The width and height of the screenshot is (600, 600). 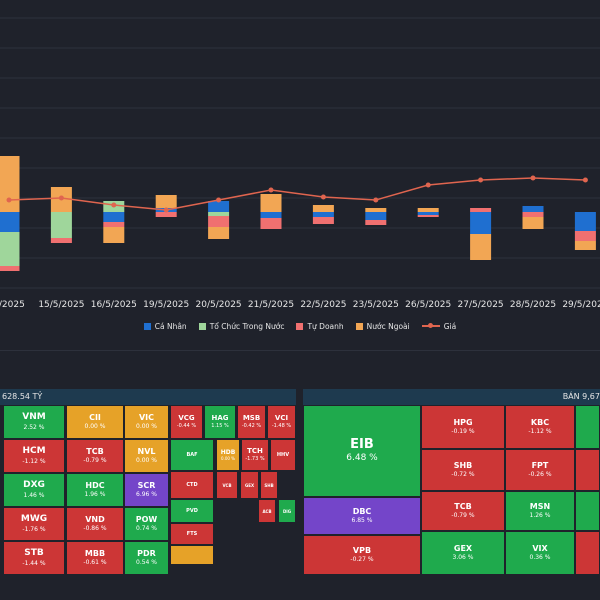 I want to click on heatmap-tile: TCH -1.73 %, so click(x=255, y=455).